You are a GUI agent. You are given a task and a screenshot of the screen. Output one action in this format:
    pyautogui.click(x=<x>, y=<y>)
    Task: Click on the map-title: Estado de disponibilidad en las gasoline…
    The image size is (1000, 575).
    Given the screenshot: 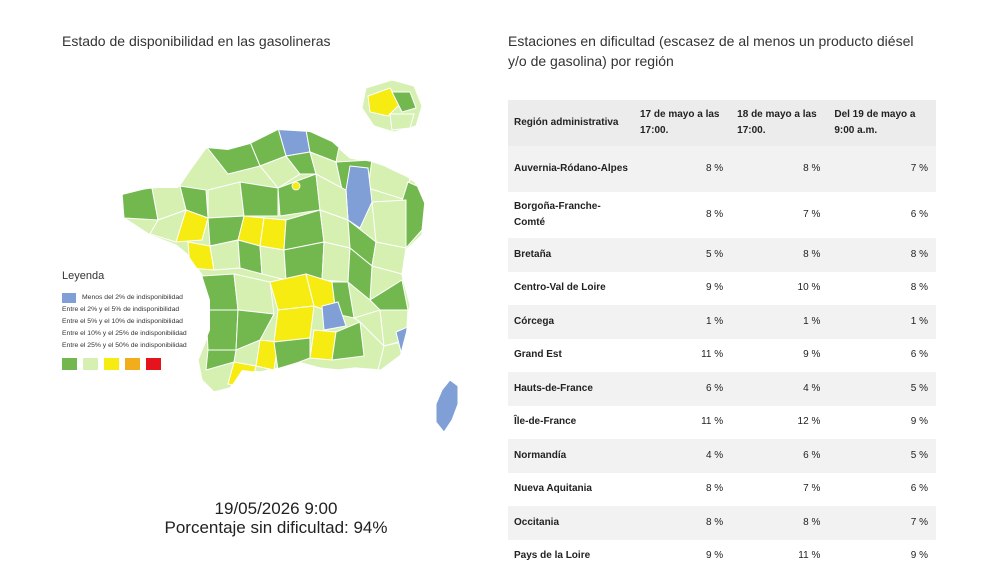 What is the action you would take?
    pyautogui.click(x=196, y=41)
    